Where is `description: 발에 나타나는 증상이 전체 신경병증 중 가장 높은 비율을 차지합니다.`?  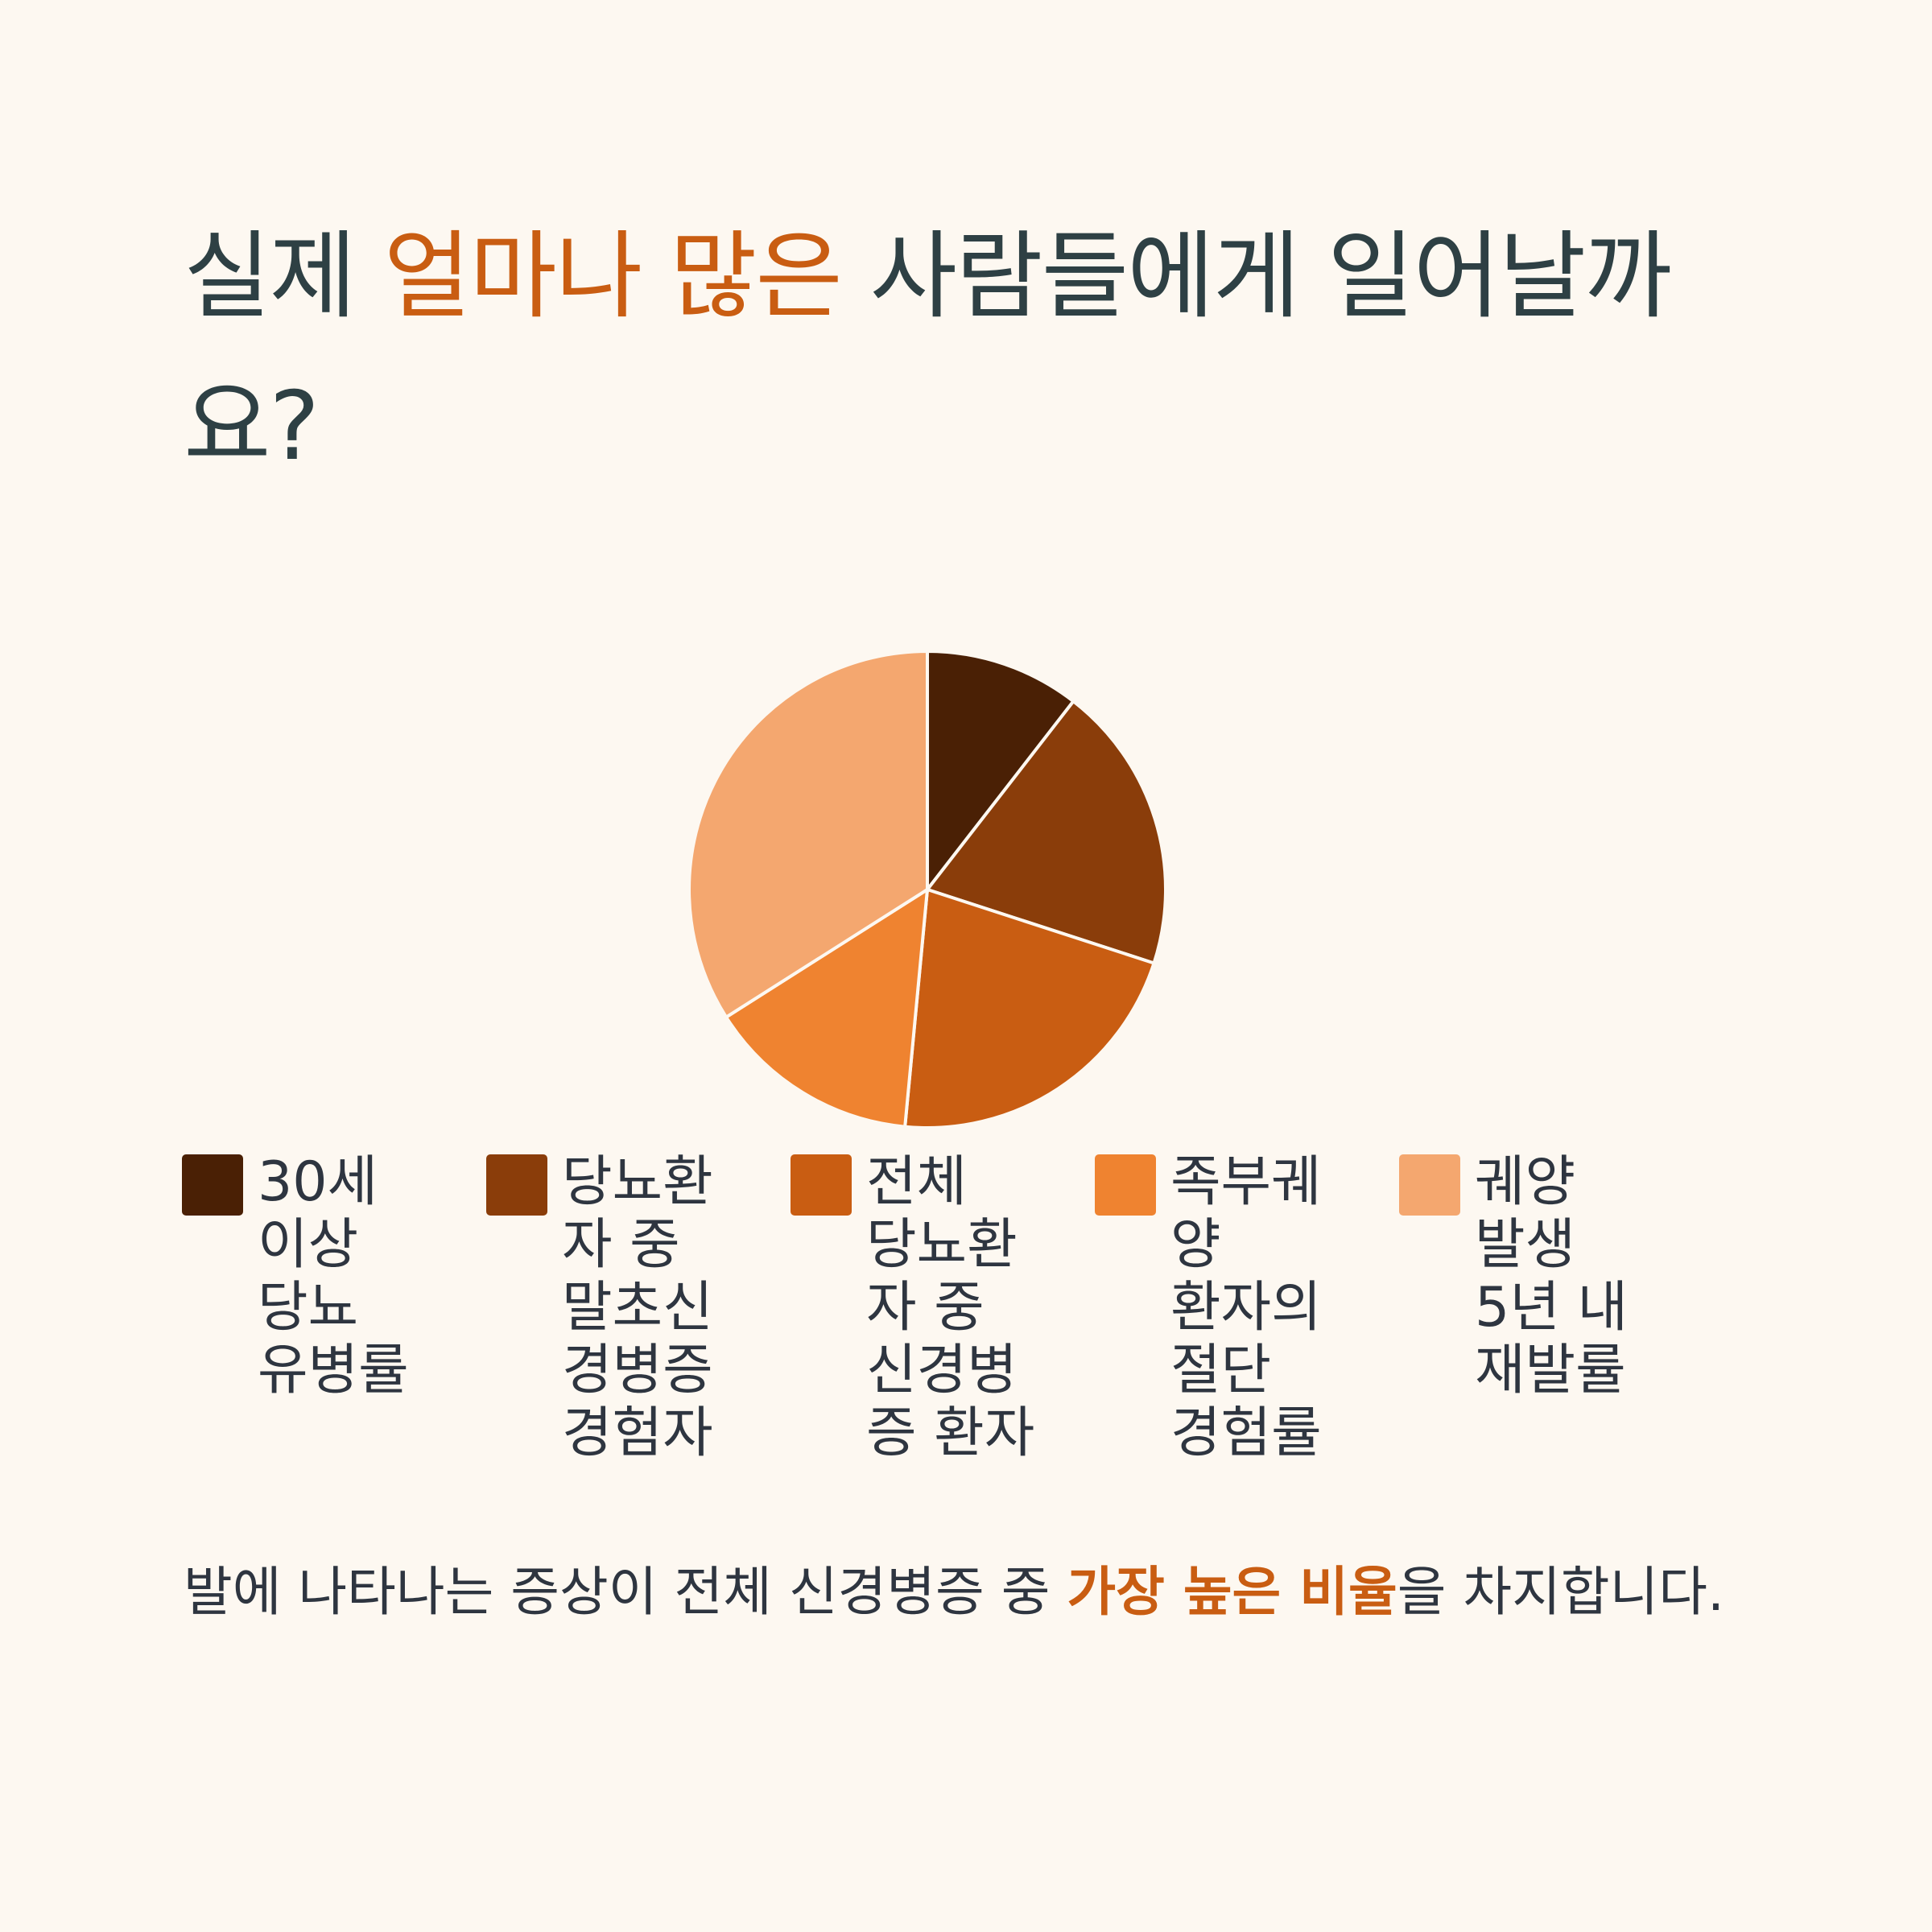 description: 발에 나타나는 증상이 전체 신경병증 중 가장 높은 비율을 차지합니다. is located at coordinates (968, 1592).